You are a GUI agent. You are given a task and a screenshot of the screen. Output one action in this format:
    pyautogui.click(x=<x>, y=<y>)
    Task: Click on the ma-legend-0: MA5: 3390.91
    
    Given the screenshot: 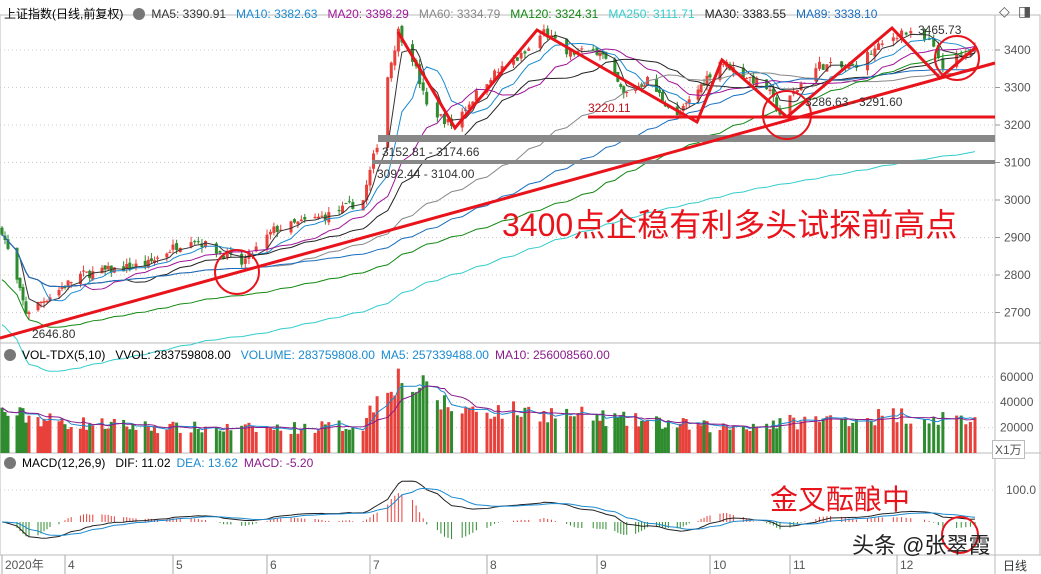 What is the action you would take?
    pyautogui.click(x=189, y=13)
    